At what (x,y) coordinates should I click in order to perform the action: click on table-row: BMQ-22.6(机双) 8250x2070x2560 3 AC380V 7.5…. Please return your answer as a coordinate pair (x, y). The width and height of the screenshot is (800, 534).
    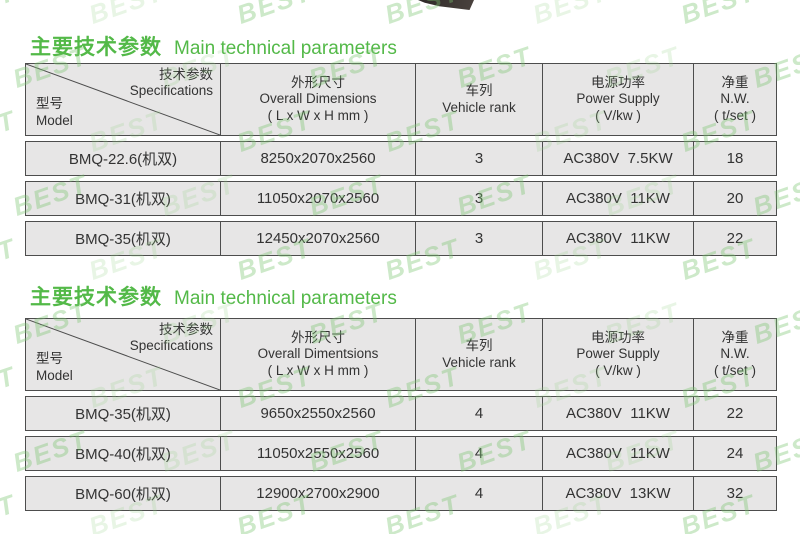
    Looking at the image, I should click on (401, 158).